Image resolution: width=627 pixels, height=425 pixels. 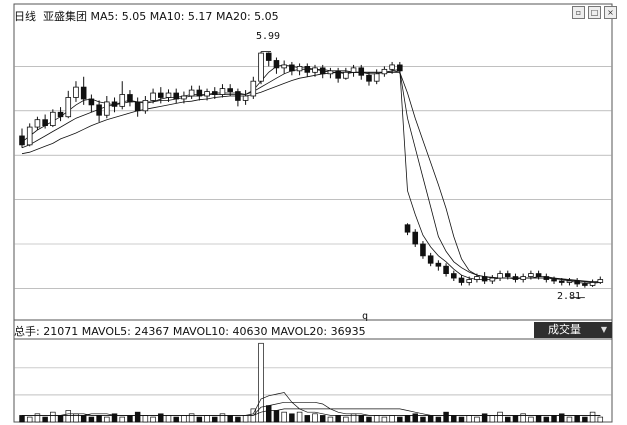 What do you see at coordinates (573, 330) in the screenshot?
I see `volume-indicator-dropdown: 成交量 ▼` at bounding box center [573, 330].